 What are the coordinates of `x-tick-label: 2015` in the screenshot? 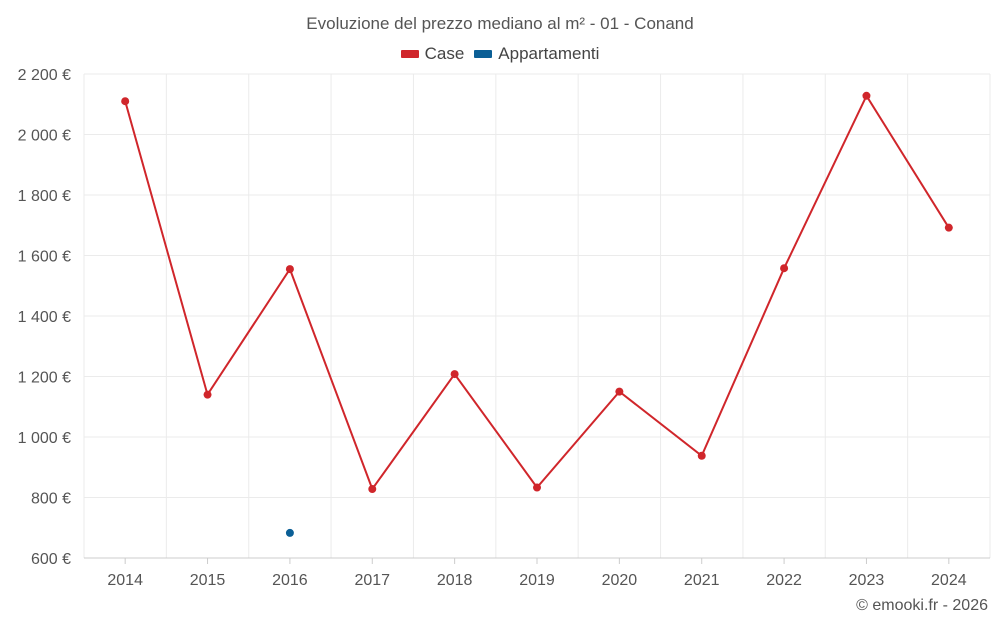 It's located at (208, 580).